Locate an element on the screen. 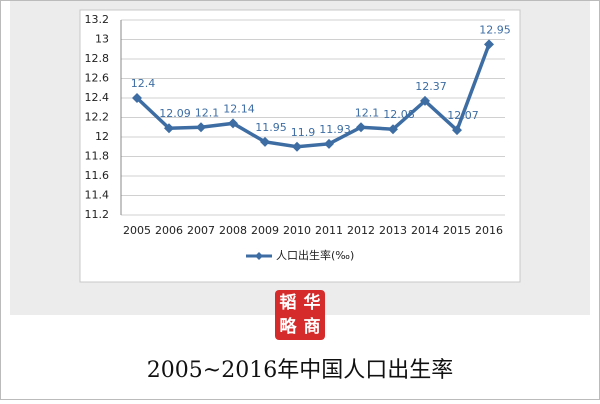 The image size is (600, 404). data-label: 11.95 is located at coordinates (271, 127).